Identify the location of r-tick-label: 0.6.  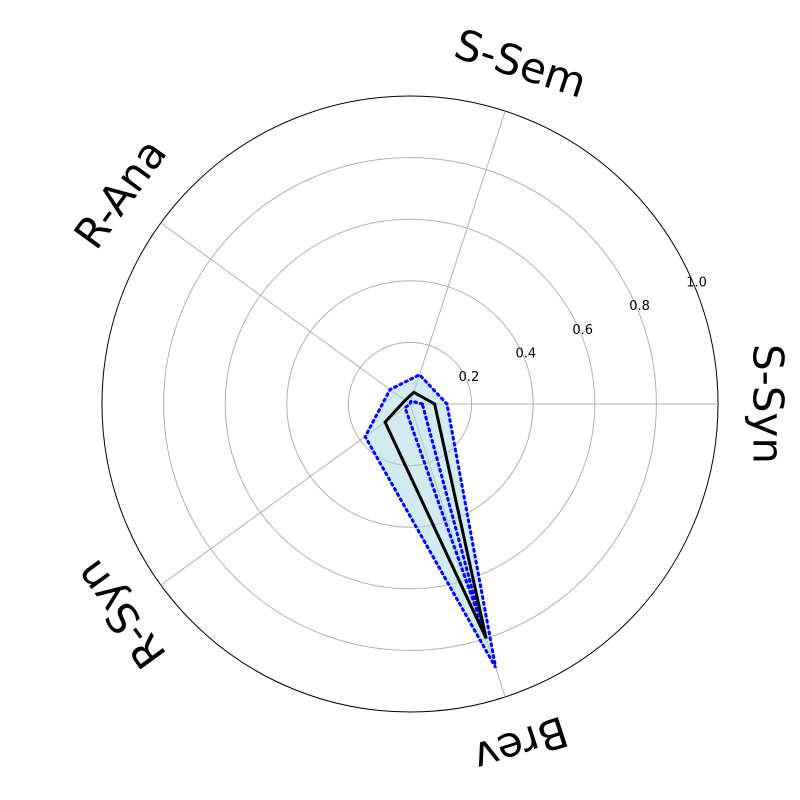
(582, 330).